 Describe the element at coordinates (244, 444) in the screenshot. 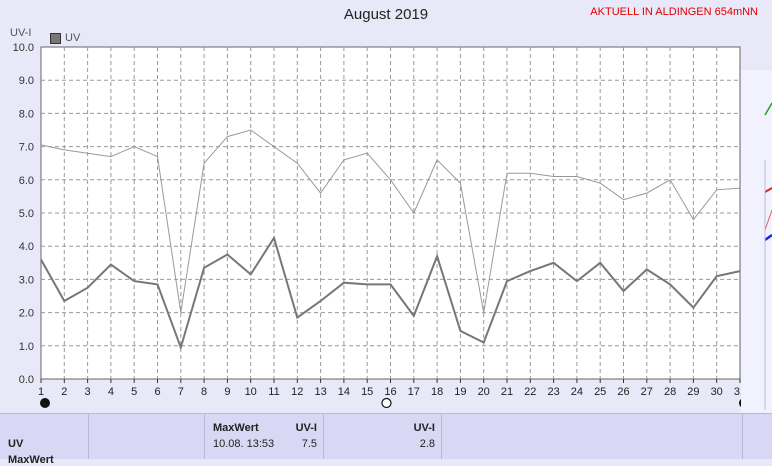

I see `max-date: 10.08. 13:53` at that location.